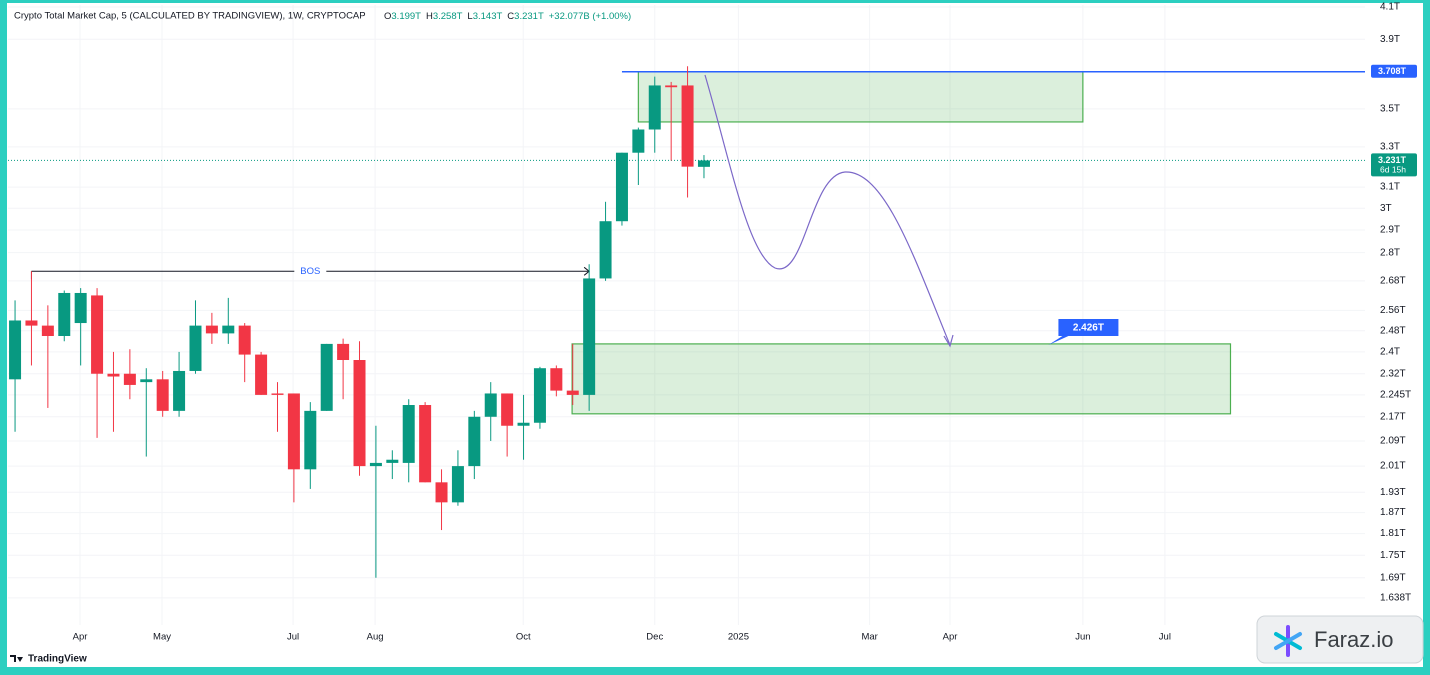 This screenshot has height=675, width=1430. I want to click on ohlc-key: O, so click(387, 16).